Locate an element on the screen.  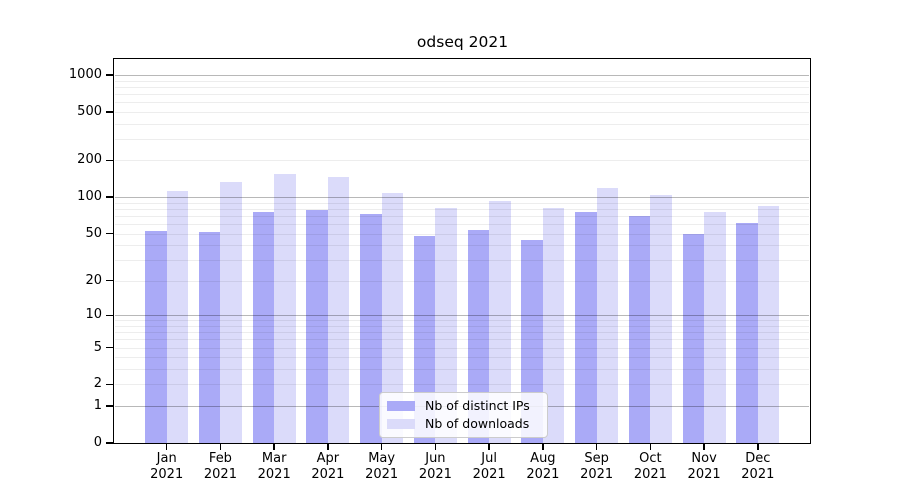
y-tick-label-5: 5 is located at coordinates (97, 347).